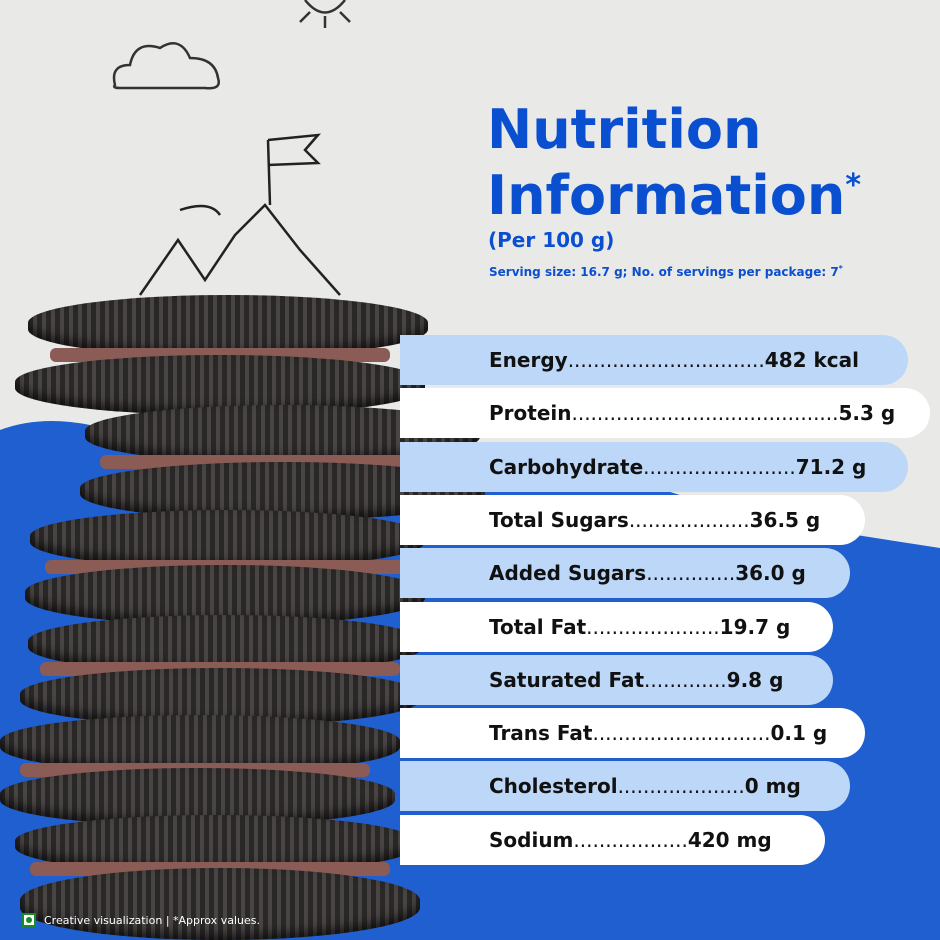 The height and width of the screenshot is (940, 940). I want to click on nutrient-label: Sodium, so click(531, 839).